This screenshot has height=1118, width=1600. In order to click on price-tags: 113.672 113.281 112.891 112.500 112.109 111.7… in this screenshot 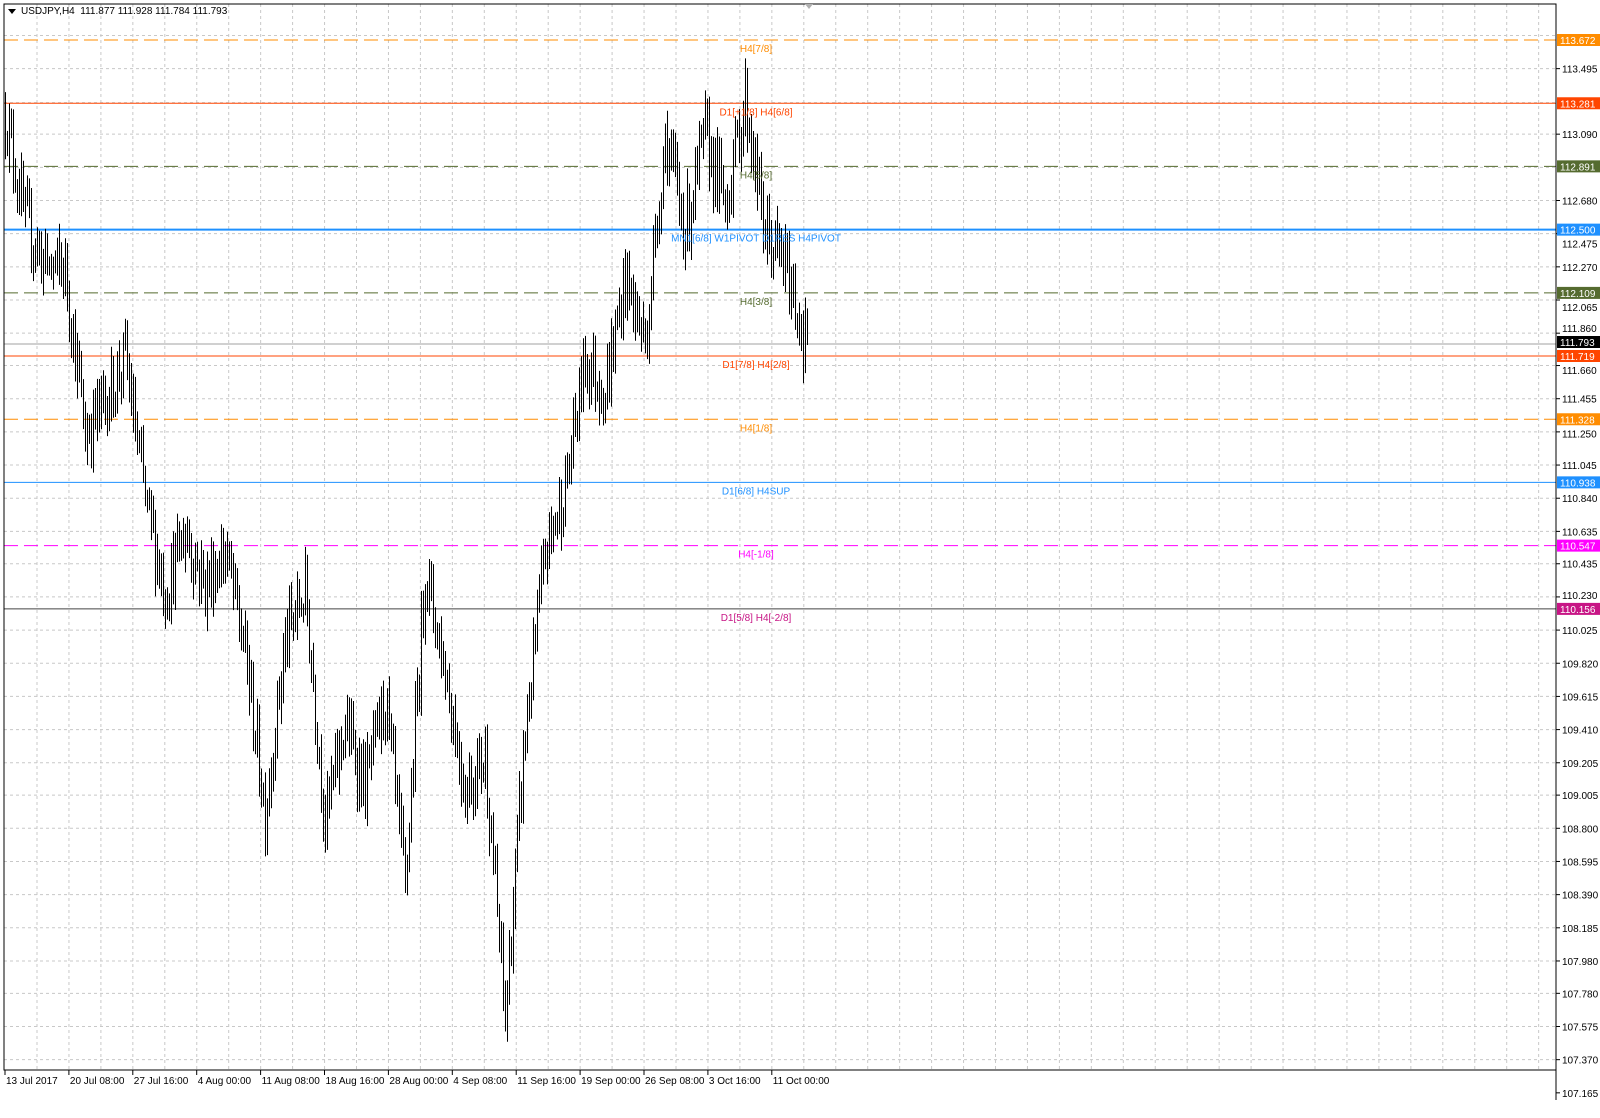, I will do `click(1578, 325)`.